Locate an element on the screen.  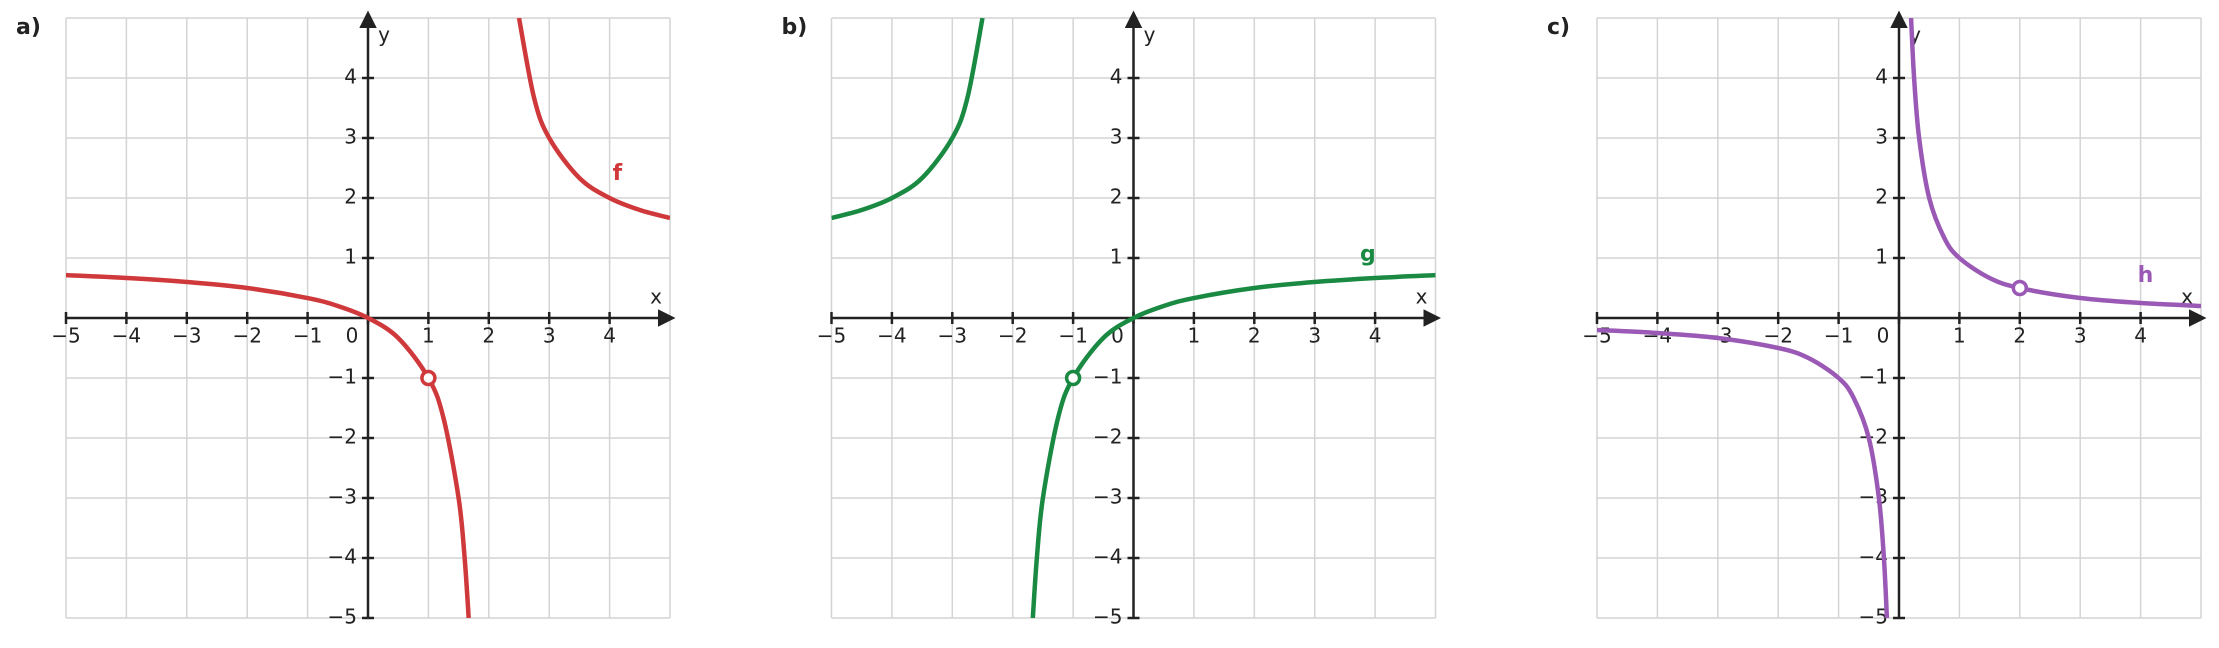
curve-label: g is located at coordinates (1368, 254).